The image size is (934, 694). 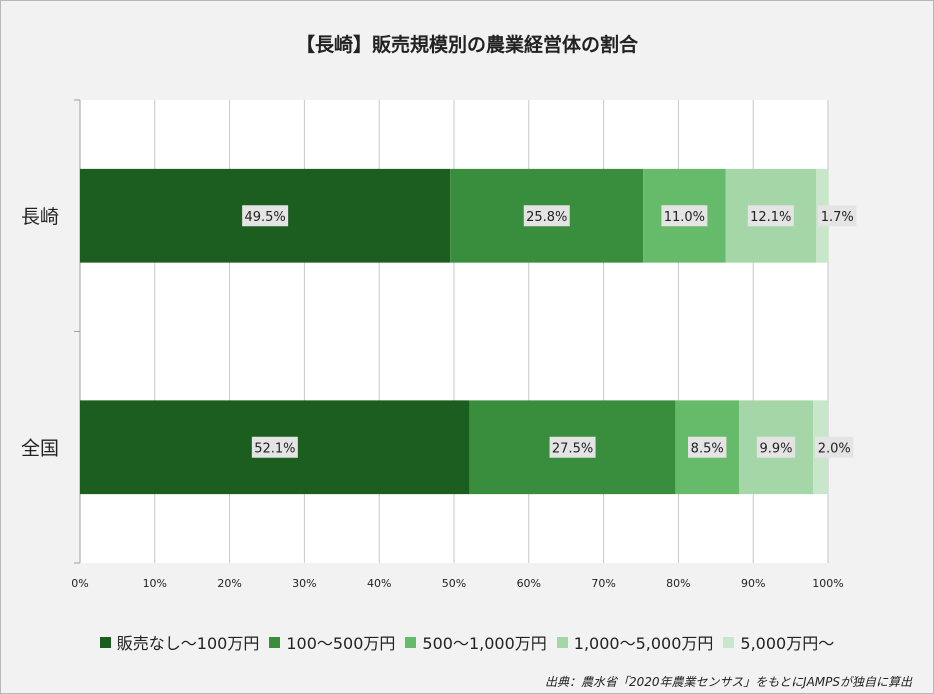 I want to click on x-tick-label: 0%, so click(x=79, y=583).